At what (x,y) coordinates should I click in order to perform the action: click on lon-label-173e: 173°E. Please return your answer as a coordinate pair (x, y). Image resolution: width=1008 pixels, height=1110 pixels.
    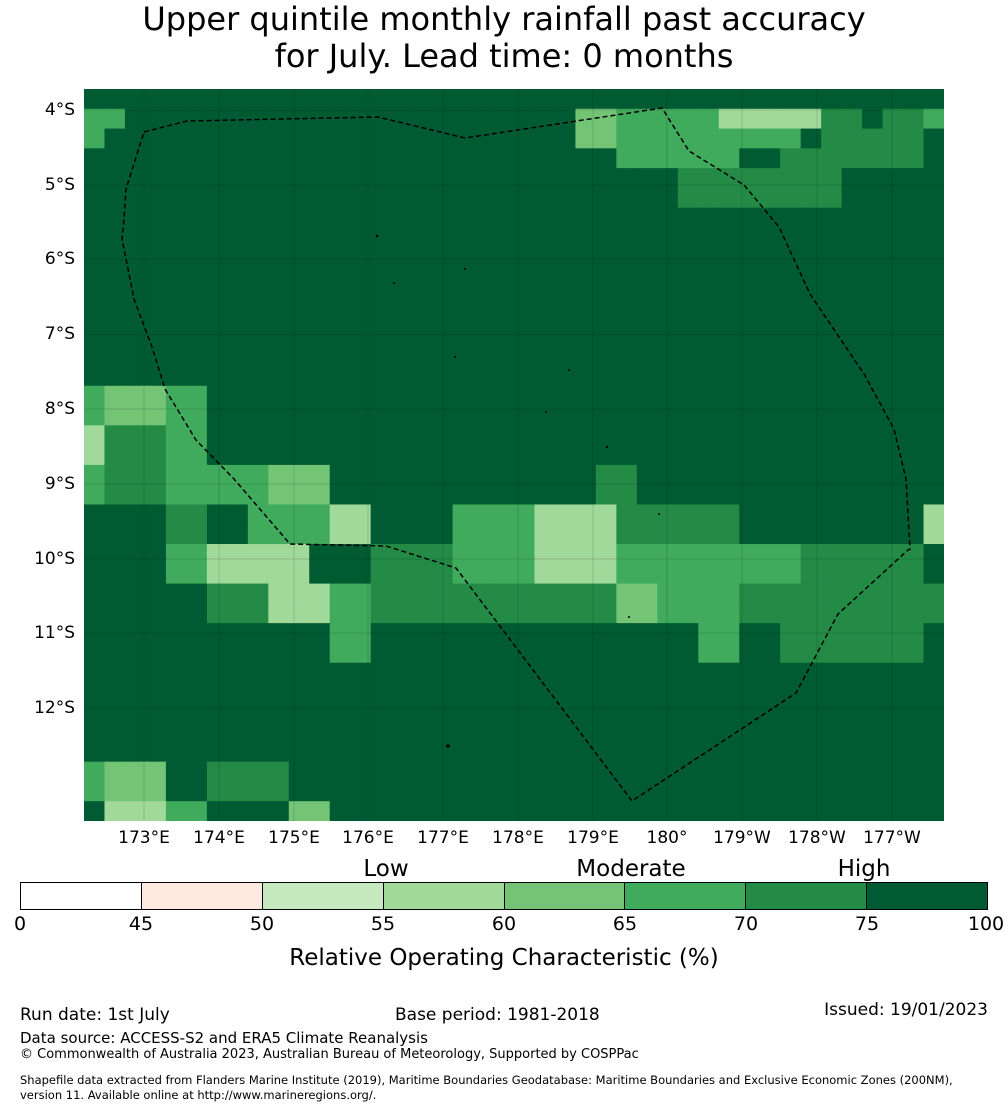
    Looking at the image, I should click on (144, 838).